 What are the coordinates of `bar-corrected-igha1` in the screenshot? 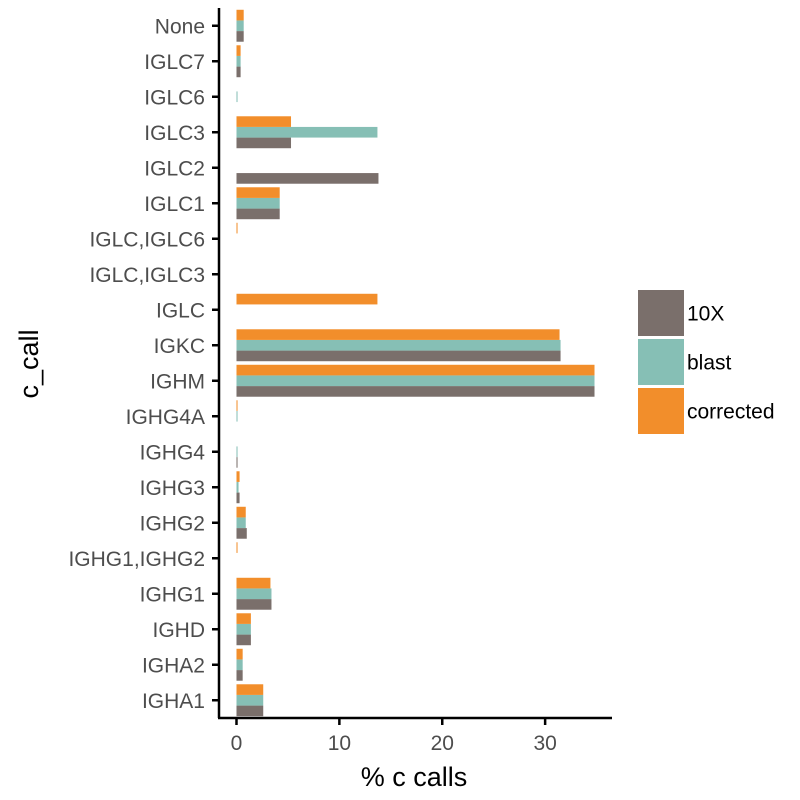 It's located at (250, 689).